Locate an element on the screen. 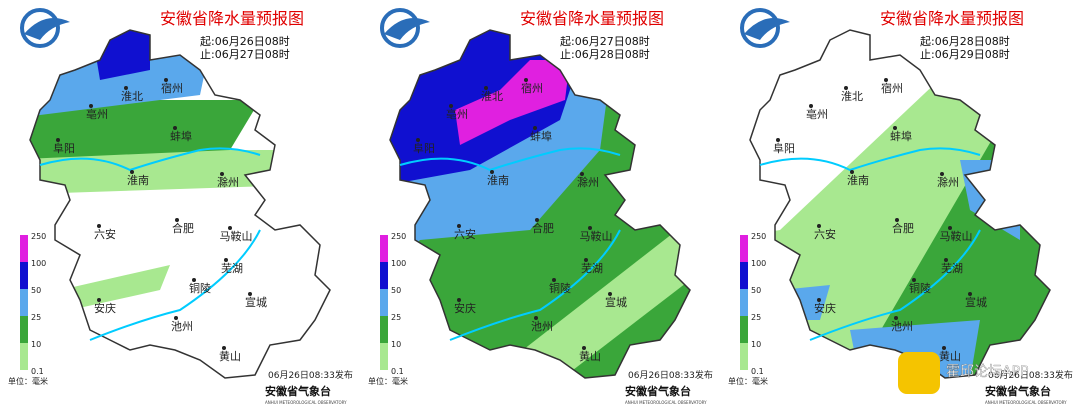 The height and width of the screenshot is (408, 1080). city-label: 黄山 is located at coordinates (590, 356).